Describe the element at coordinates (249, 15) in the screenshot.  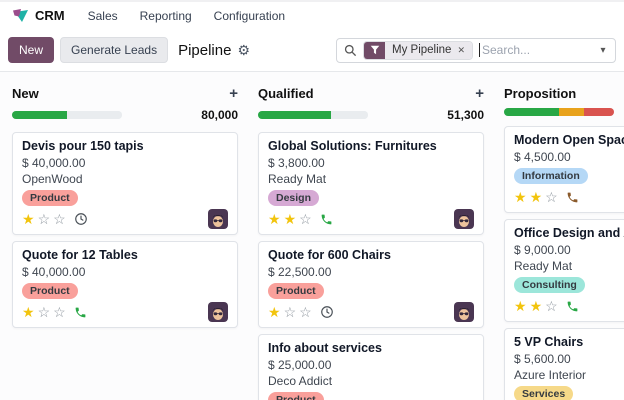
I see `menu-configuration: Configuration` at that location.